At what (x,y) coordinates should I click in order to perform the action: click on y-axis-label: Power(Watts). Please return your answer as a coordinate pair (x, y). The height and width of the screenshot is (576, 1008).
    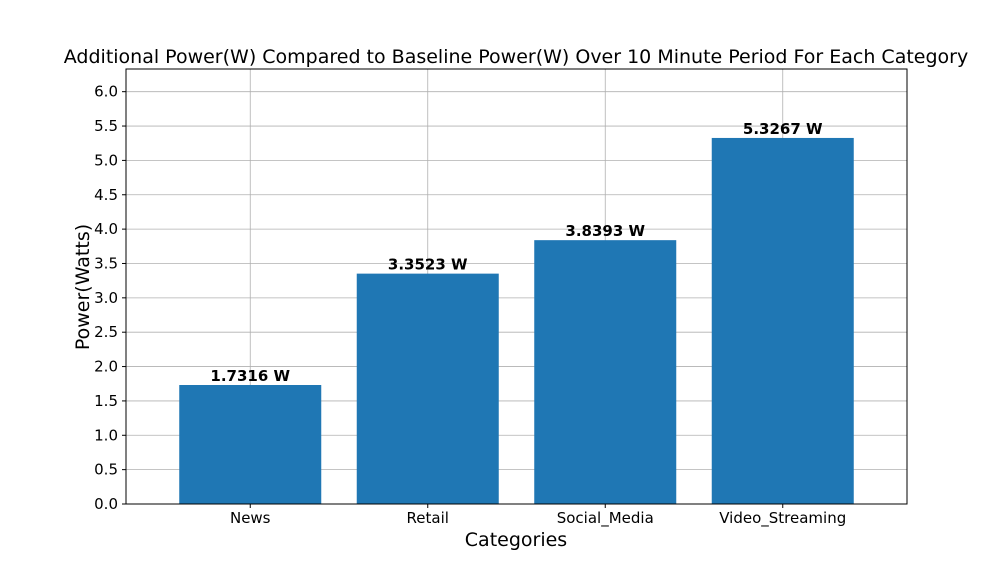
    Looking at the image, I should click on (83, 287).